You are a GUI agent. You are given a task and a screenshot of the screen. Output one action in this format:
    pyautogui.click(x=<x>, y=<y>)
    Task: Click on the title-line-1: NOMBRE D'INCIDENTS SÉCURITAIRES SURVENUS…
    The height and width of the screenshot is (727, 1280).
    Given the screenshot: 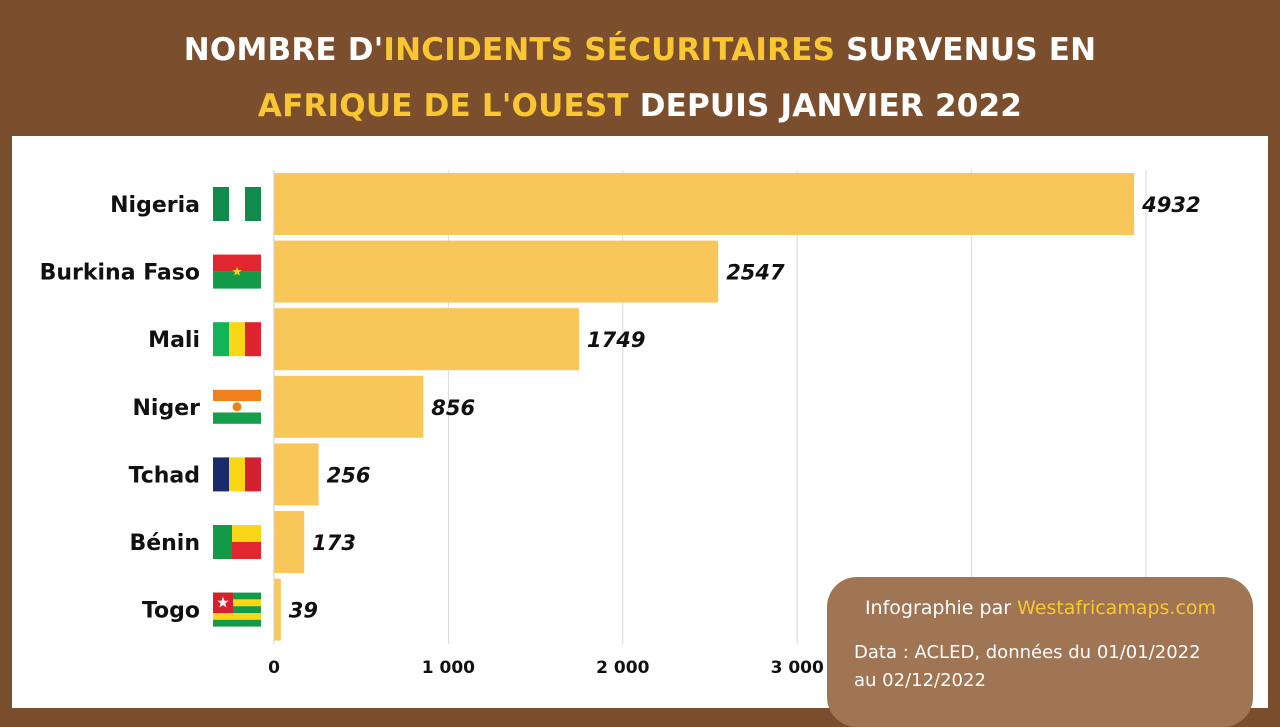 What is the action you would take?
    pyautogui.click(x=640, y=50)
    